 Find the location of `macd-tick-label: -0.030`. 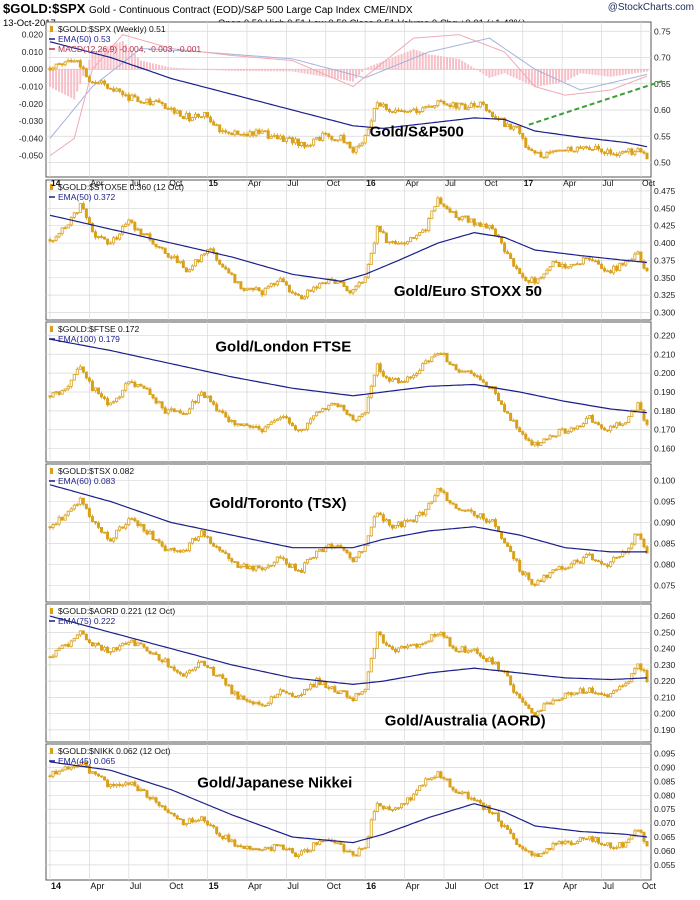

macd-tick-label: -0.030 is located at coordinates (31, 121).